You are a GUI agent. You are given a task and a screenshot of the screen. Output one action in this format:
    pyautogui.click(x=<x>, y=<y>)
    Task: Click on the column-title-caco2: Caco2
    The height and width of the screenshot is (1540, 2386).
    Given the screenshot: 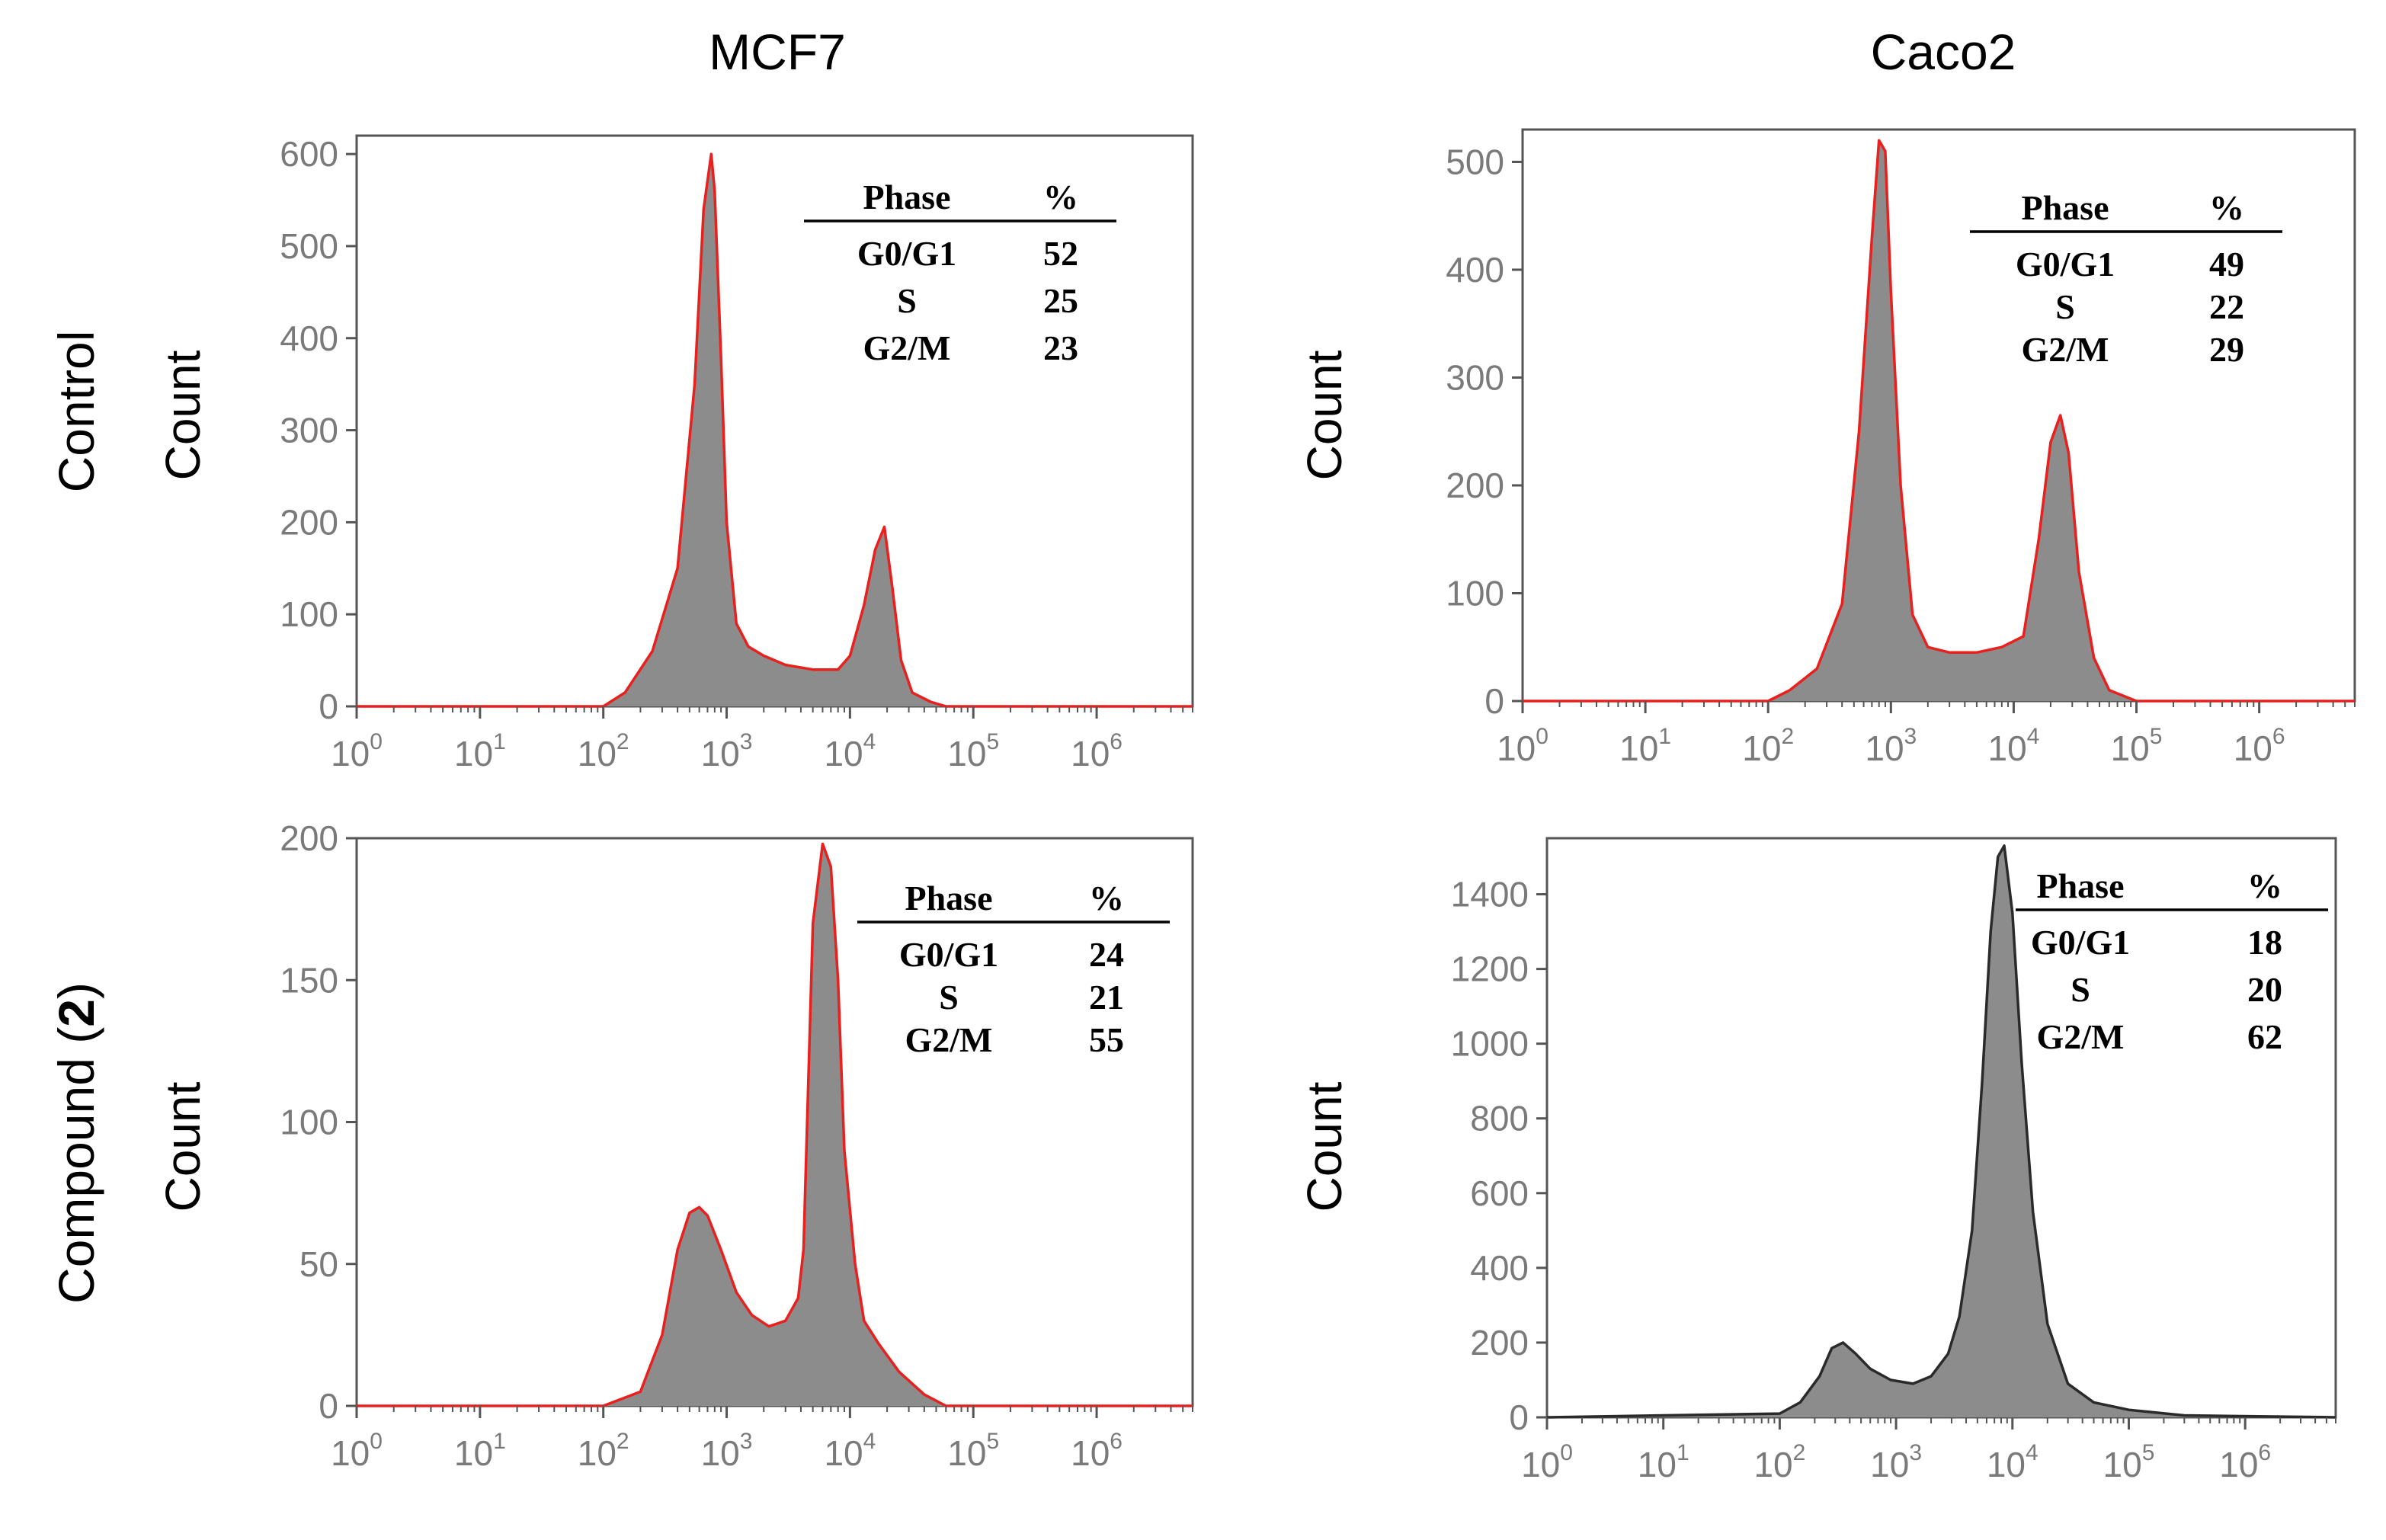 What is the action you would take?
    pyautogui.click(x=1943, y=52)
    